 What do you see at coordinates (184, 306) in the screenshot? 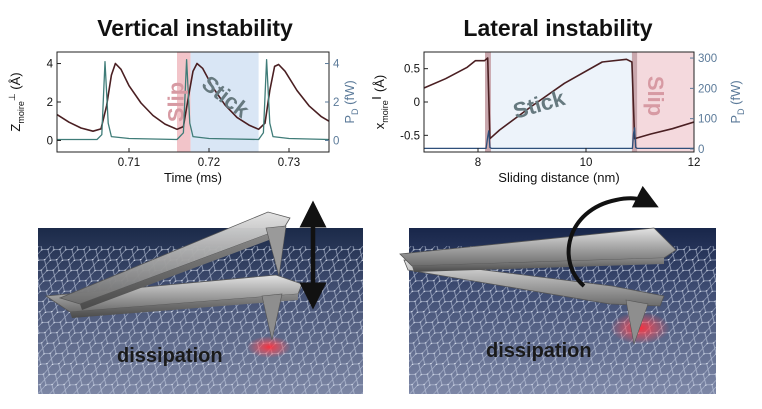
I see `cantilever-lower-edge` at bounding box center [184, 306].